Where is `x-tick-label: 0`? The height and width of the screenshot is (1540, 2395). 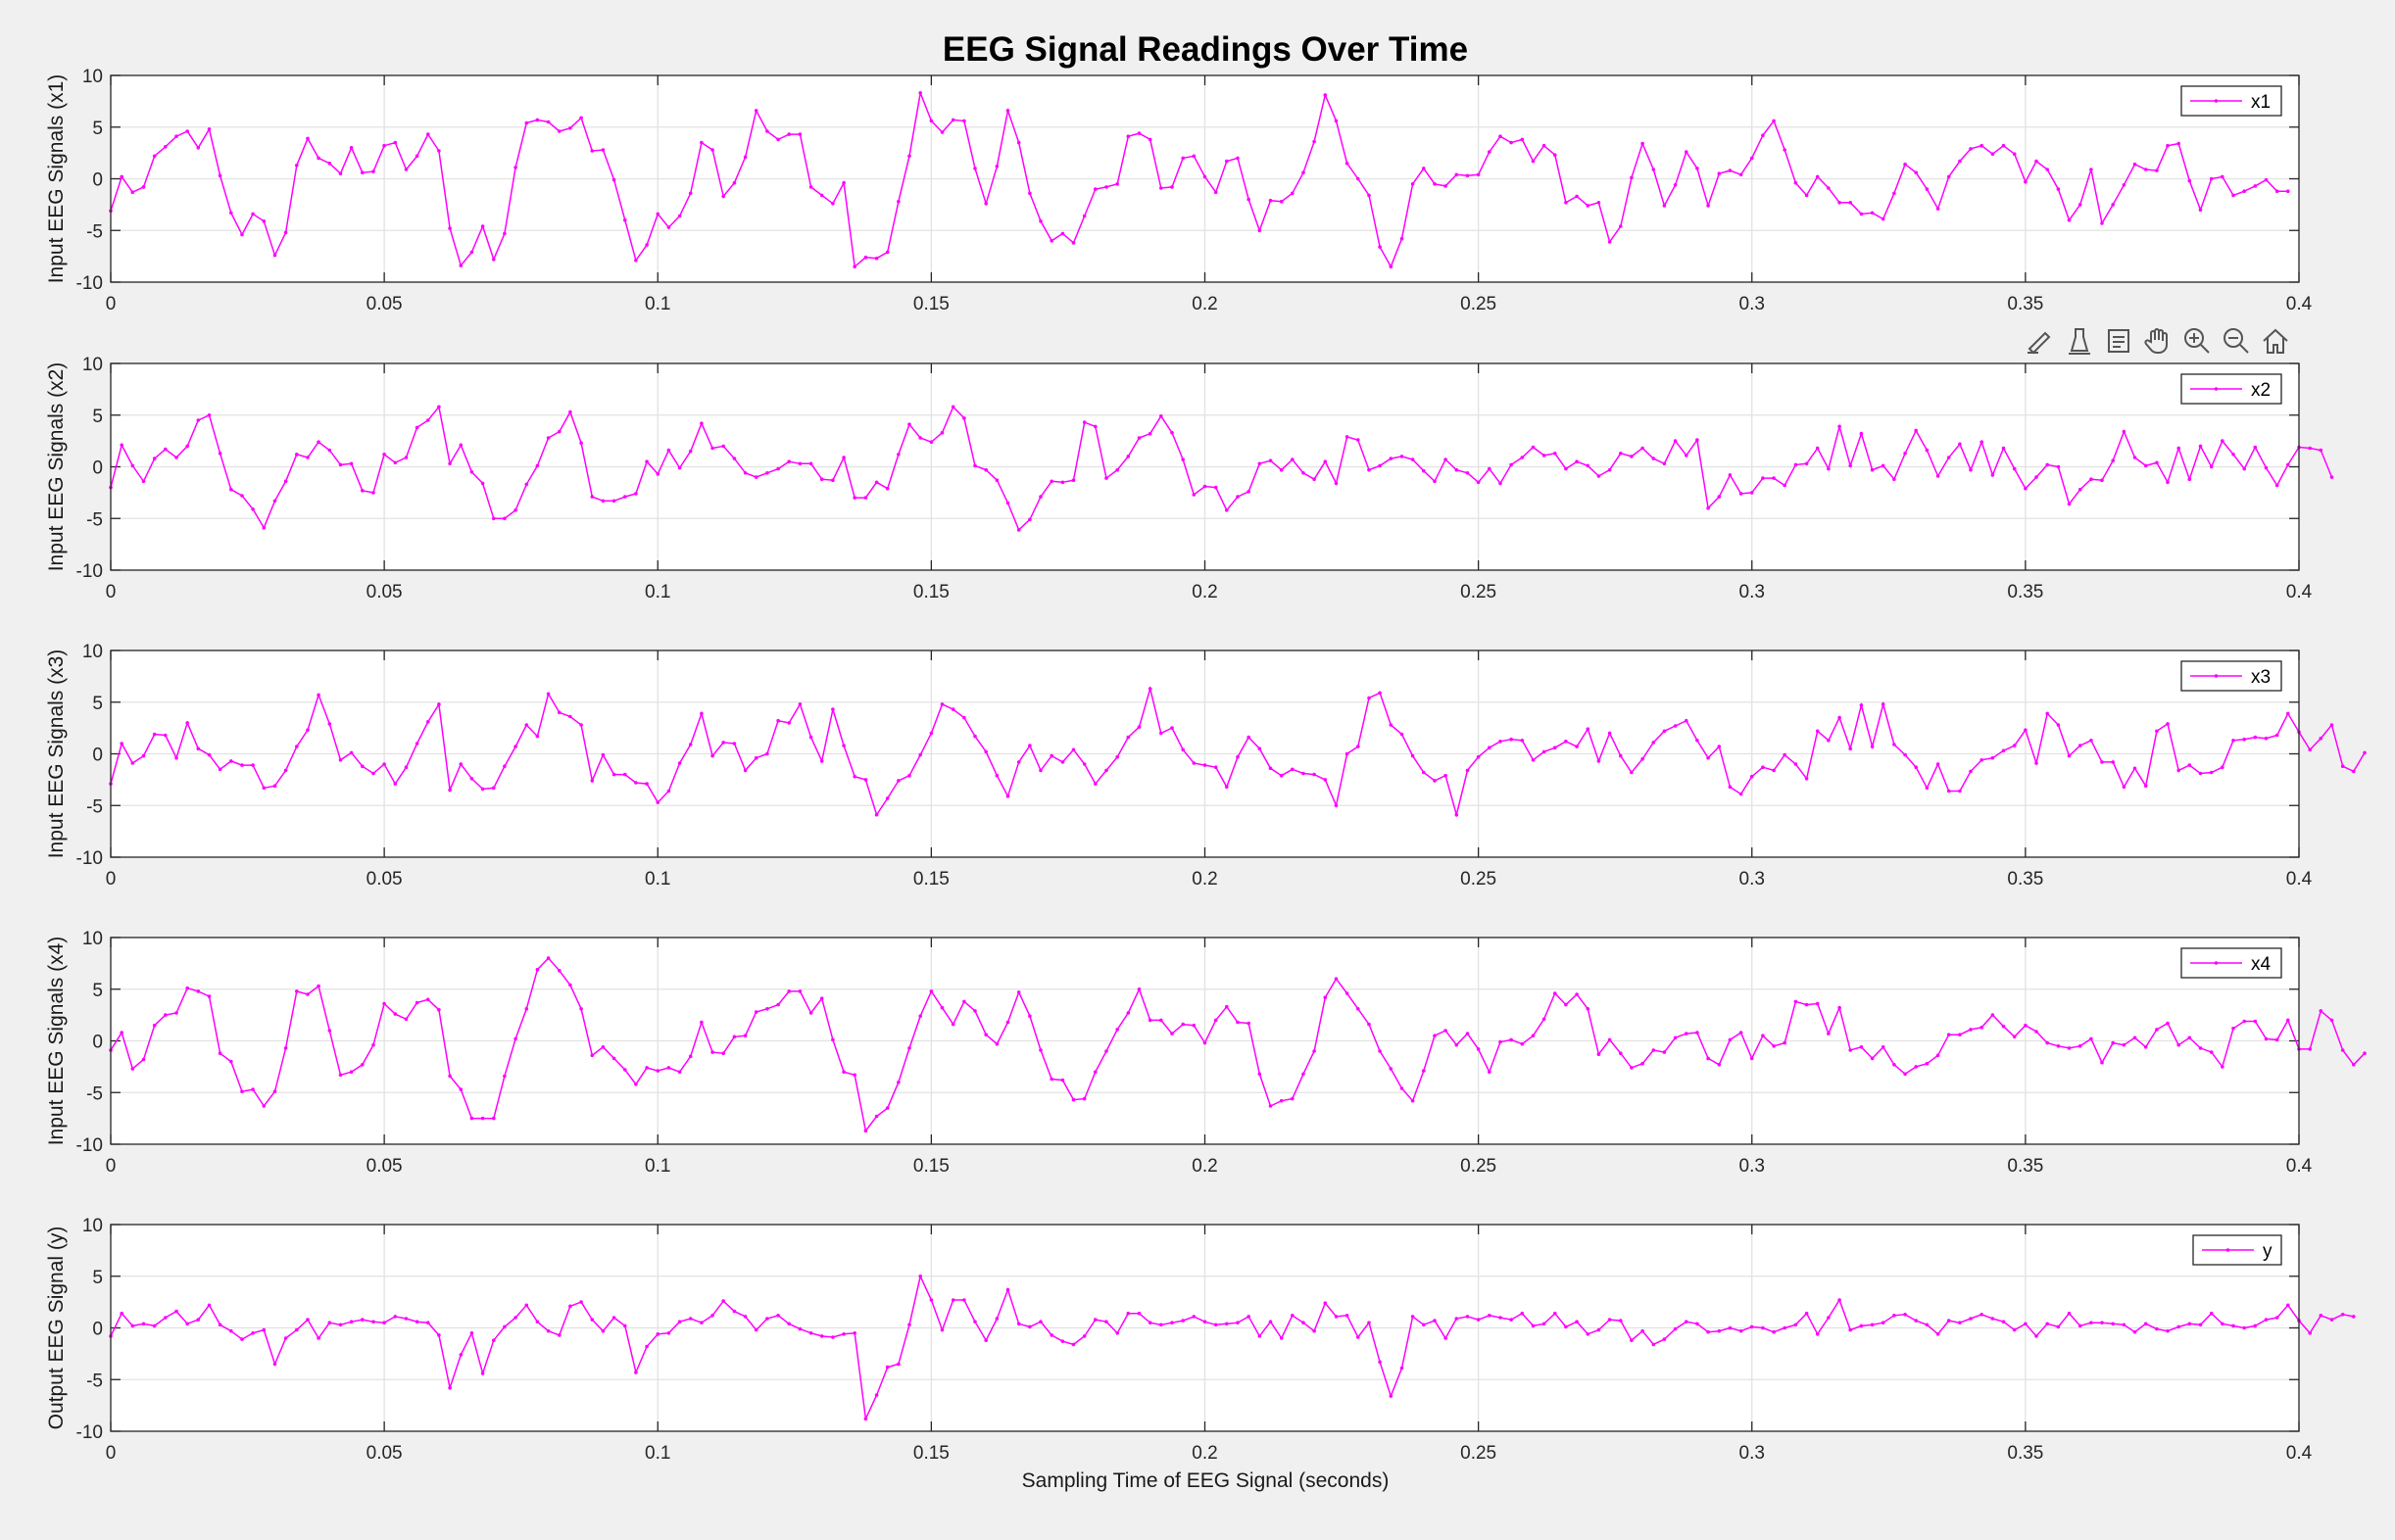 x-tick-label: 0 is located at coordinates (112, 1453).